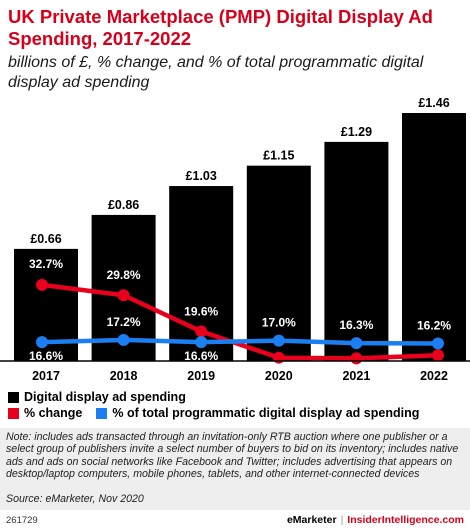  I want to click on x-tick-2021: 2021, so click(356, 376).